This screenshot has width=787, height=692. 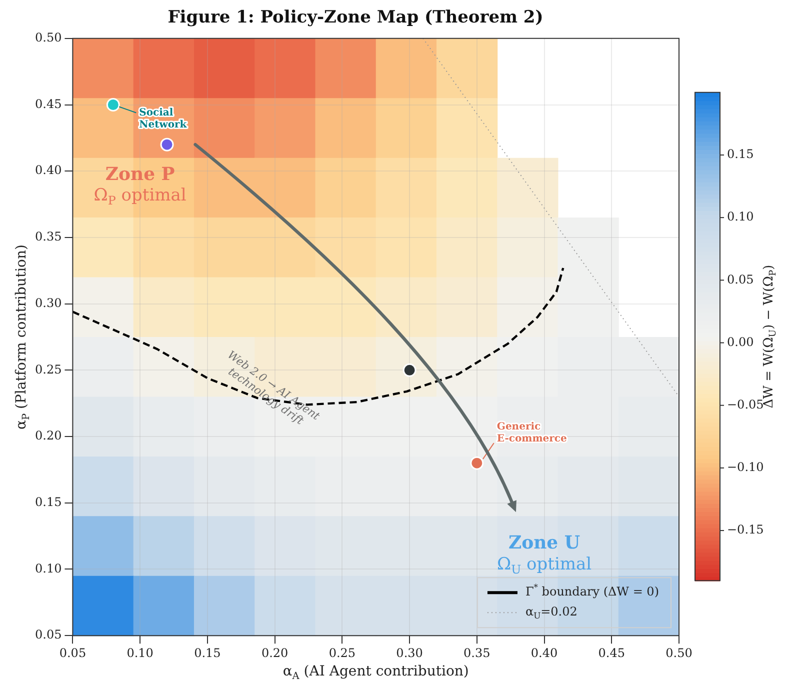 What do you see at coordinates (48, 170) in the screenshot?
I see `y-tick-label: 0.40` at bounding box center [48, 170].